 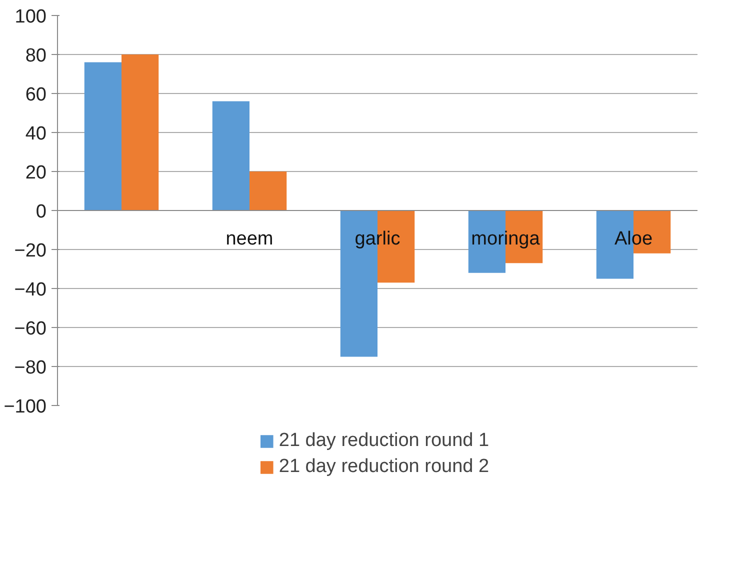 I want to click on y-tick-label: 60, so click(x=36, y=95).